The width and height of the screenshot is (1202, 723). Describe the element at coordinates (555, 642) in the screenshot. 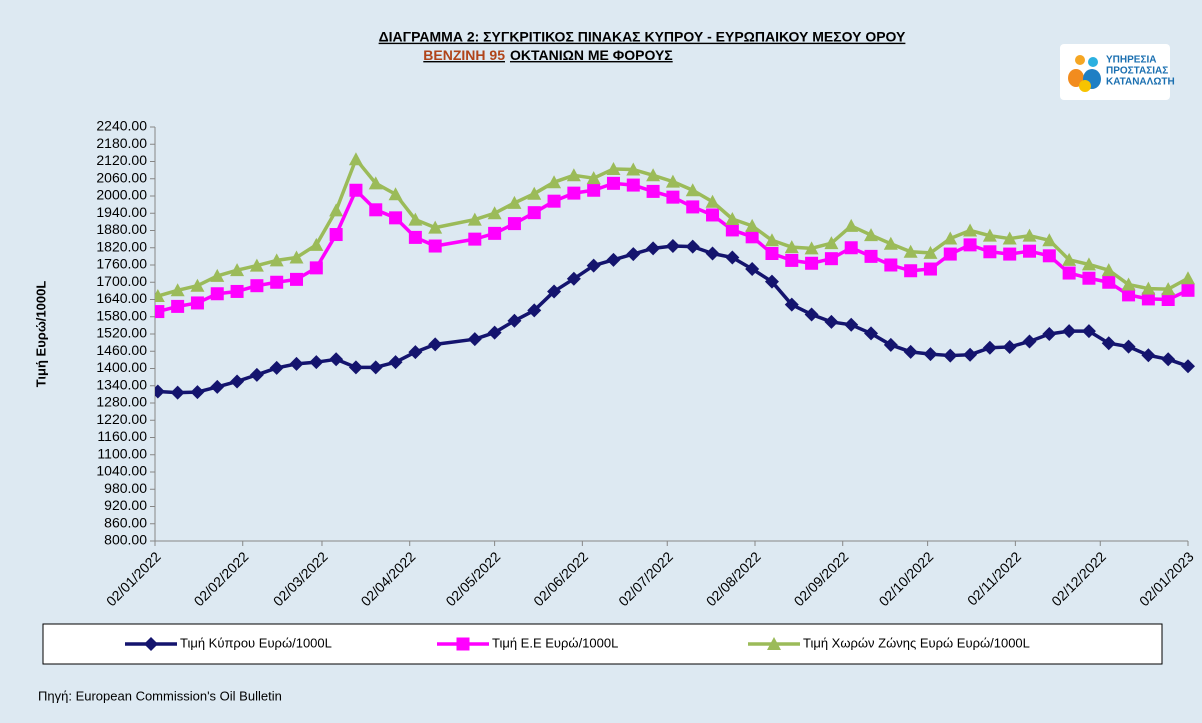

I see `legend-label: Τιμή Ε.Ε Ευρώ/1000L` at that location.